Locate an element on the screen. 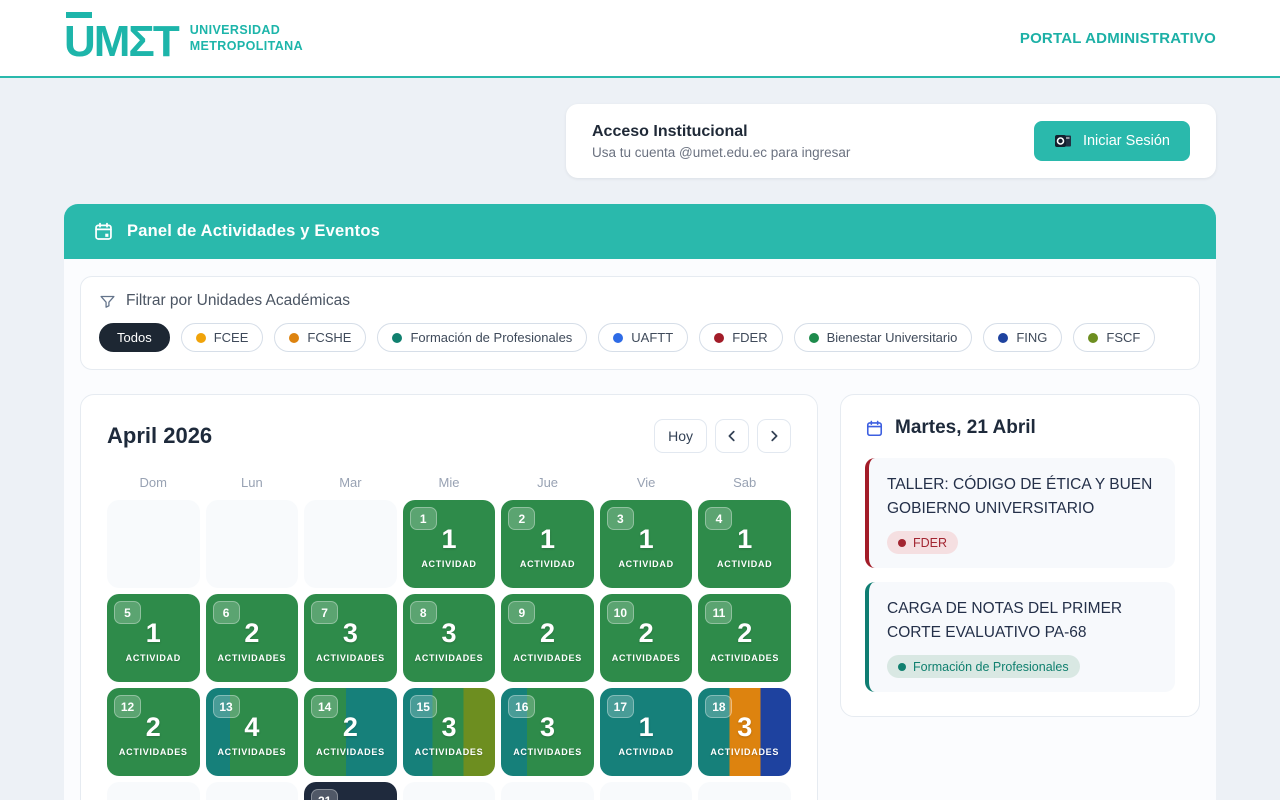 This screenshot has height=800, width=1280. next-month-button is located at coordinates (774, 436).